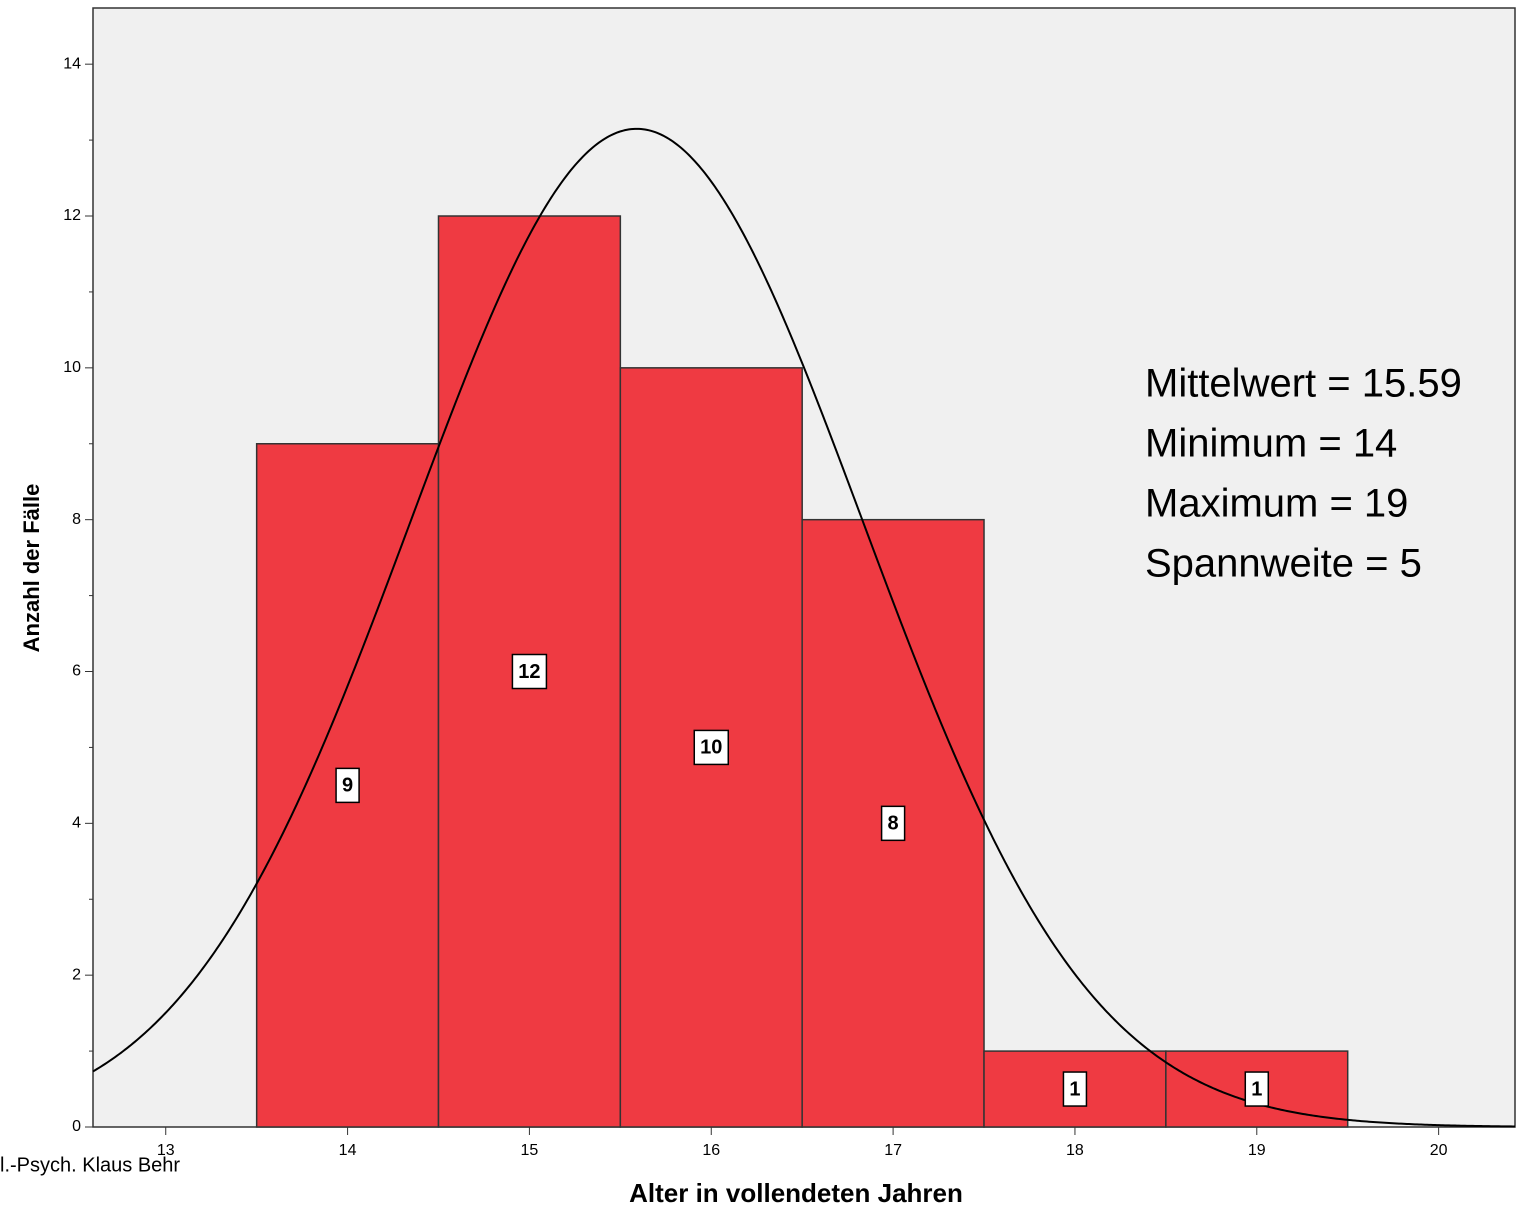 This screenshot has height=1208, width=1529. What do you see at coordinates (76, 823) in the screenshot?
I see `y-tick-label: 4` at bounding box center [76, 823].